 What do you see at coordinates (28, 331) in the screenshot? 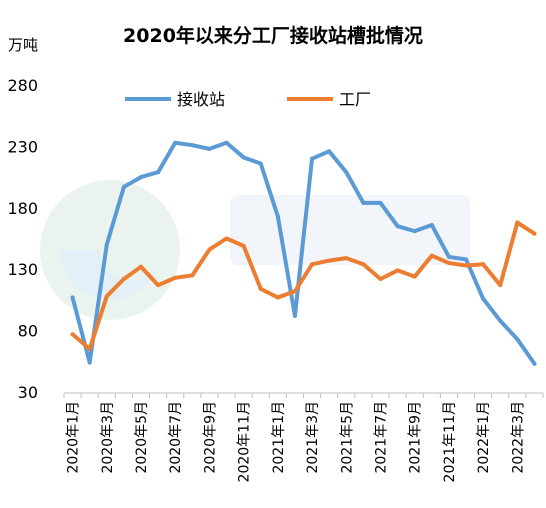
I see `y-tick-label: 80` at bounding box center [28, 331].